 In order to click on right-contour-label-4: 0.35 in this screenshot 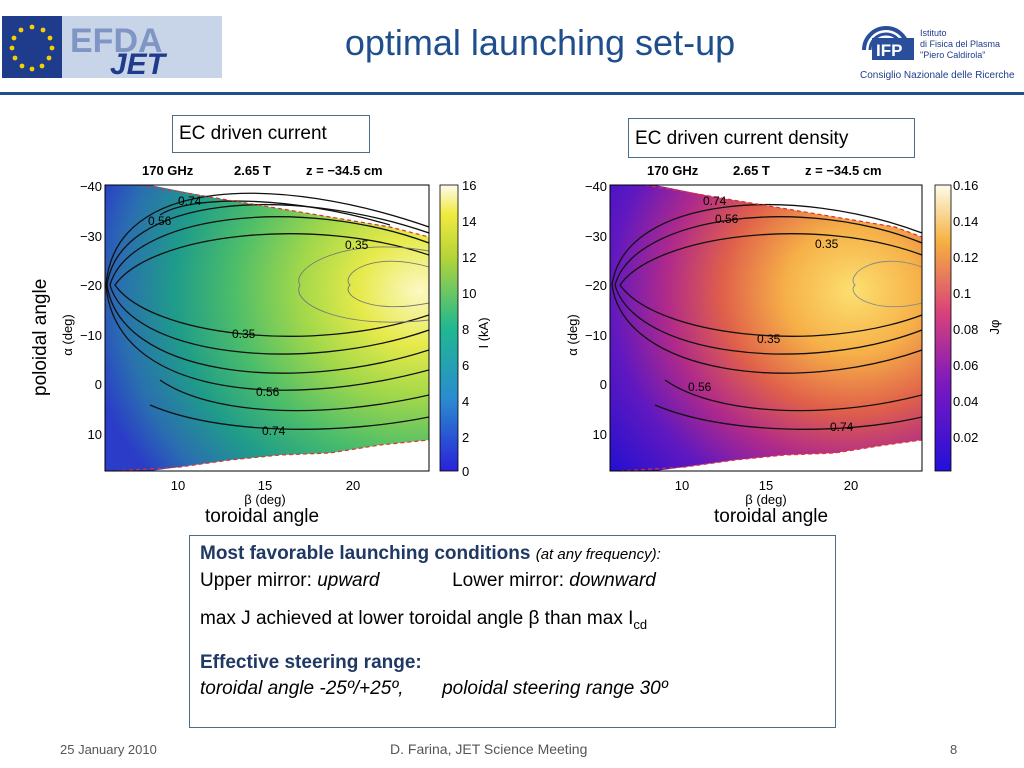, I will do `click(769, 339)`.